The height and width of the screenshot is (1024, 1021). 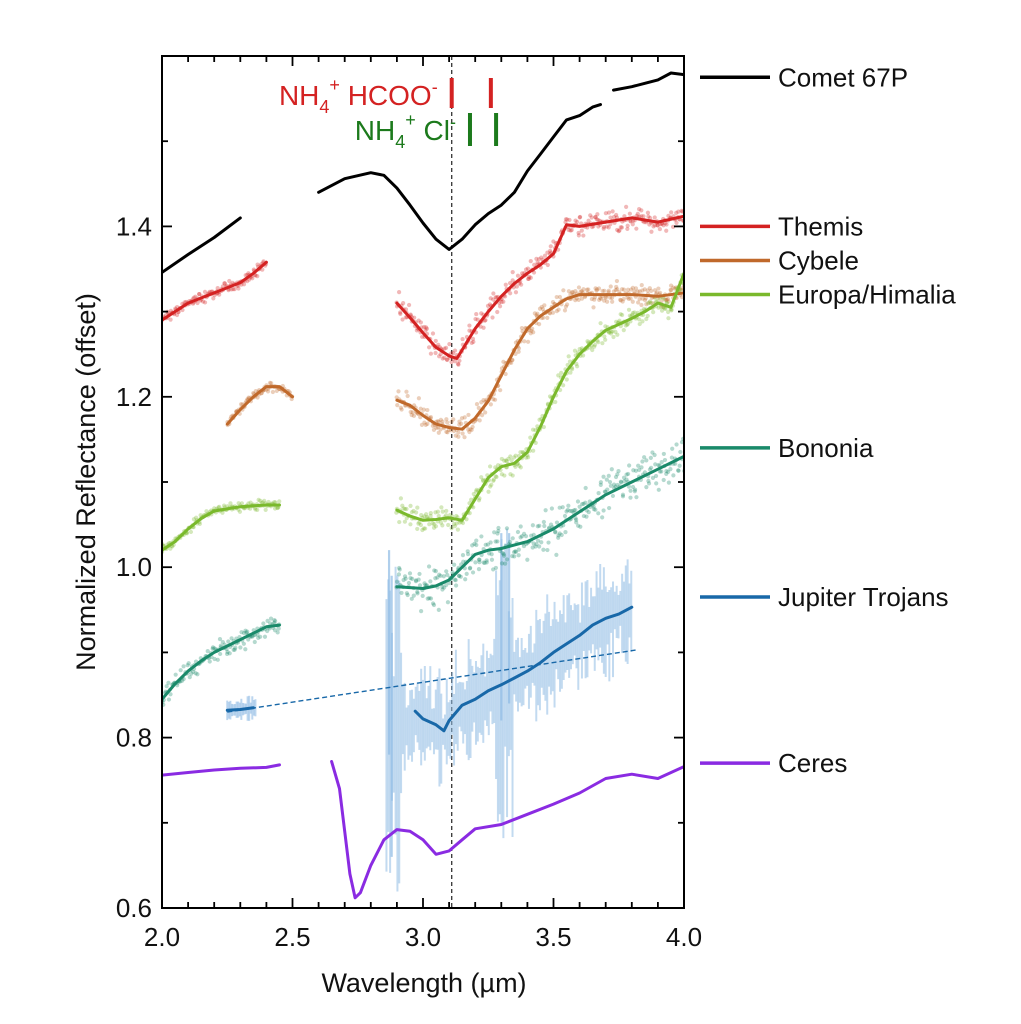 What do you see at coordinates (423, 937) in the screenshot?
I see `x-tick-label: 3.0` at bounding box center [423, 937].